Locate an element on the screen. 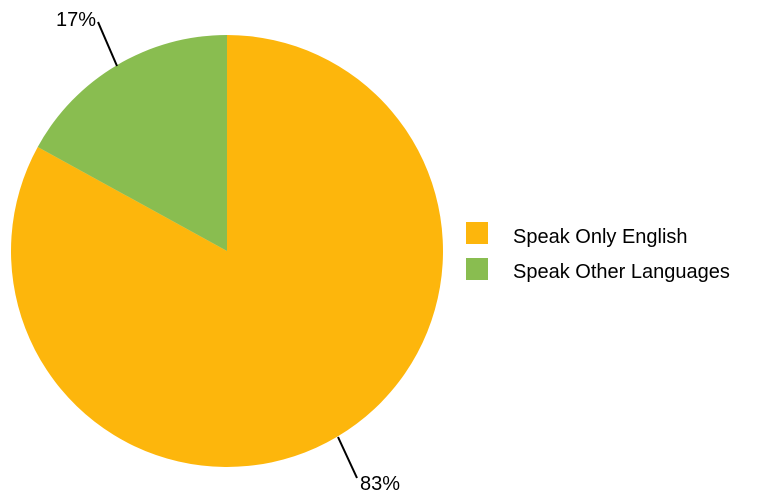 The width and height of the screenshot is (776, 496). data-label-speak-only-english: 83% is located at coordinates (380, 484).